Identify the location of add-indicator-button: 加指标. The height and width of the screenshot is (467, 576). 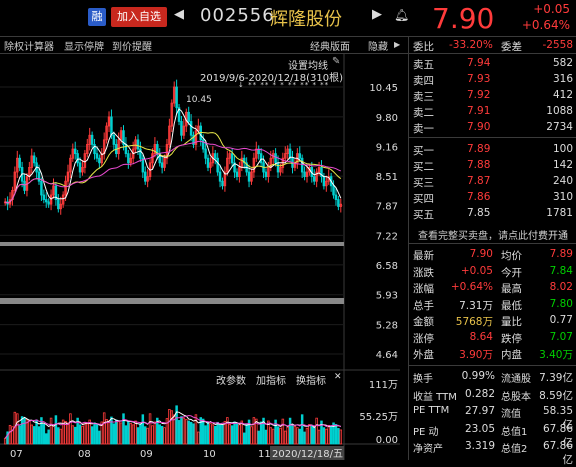
(271, 381).